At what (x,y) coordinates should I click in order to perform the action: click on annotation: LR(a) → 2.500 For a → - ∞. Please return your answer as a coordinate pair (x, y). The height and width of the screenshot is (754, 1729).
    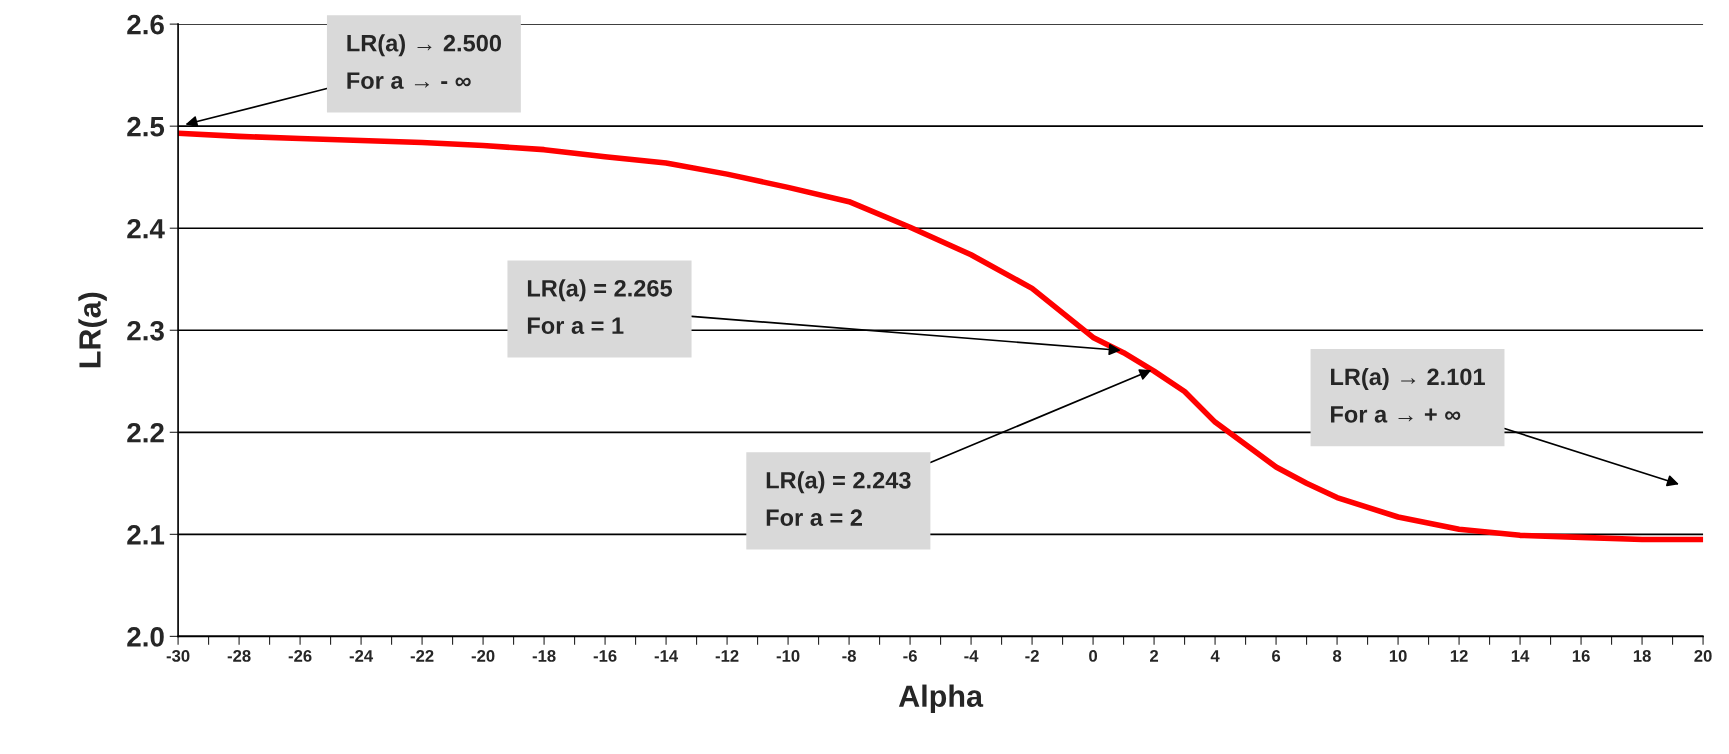
    Looking at the image, I should click on (424, 61).